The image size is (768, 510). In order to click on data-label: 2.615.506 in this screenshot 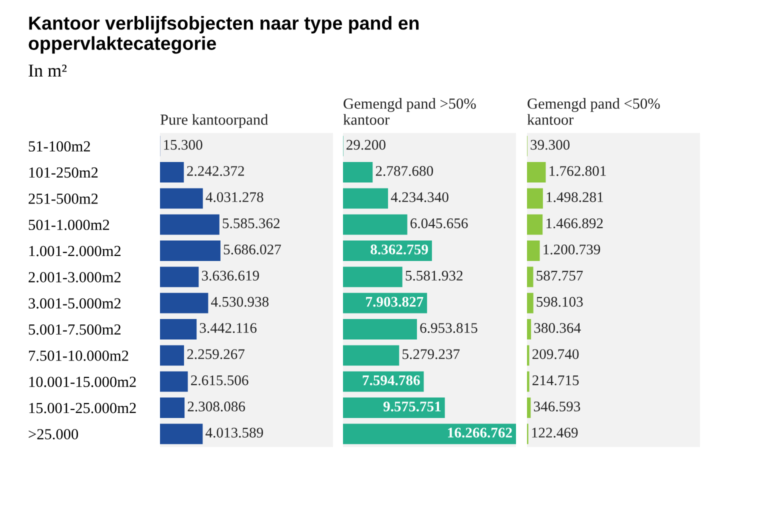, I will do `click(219, 380)`.